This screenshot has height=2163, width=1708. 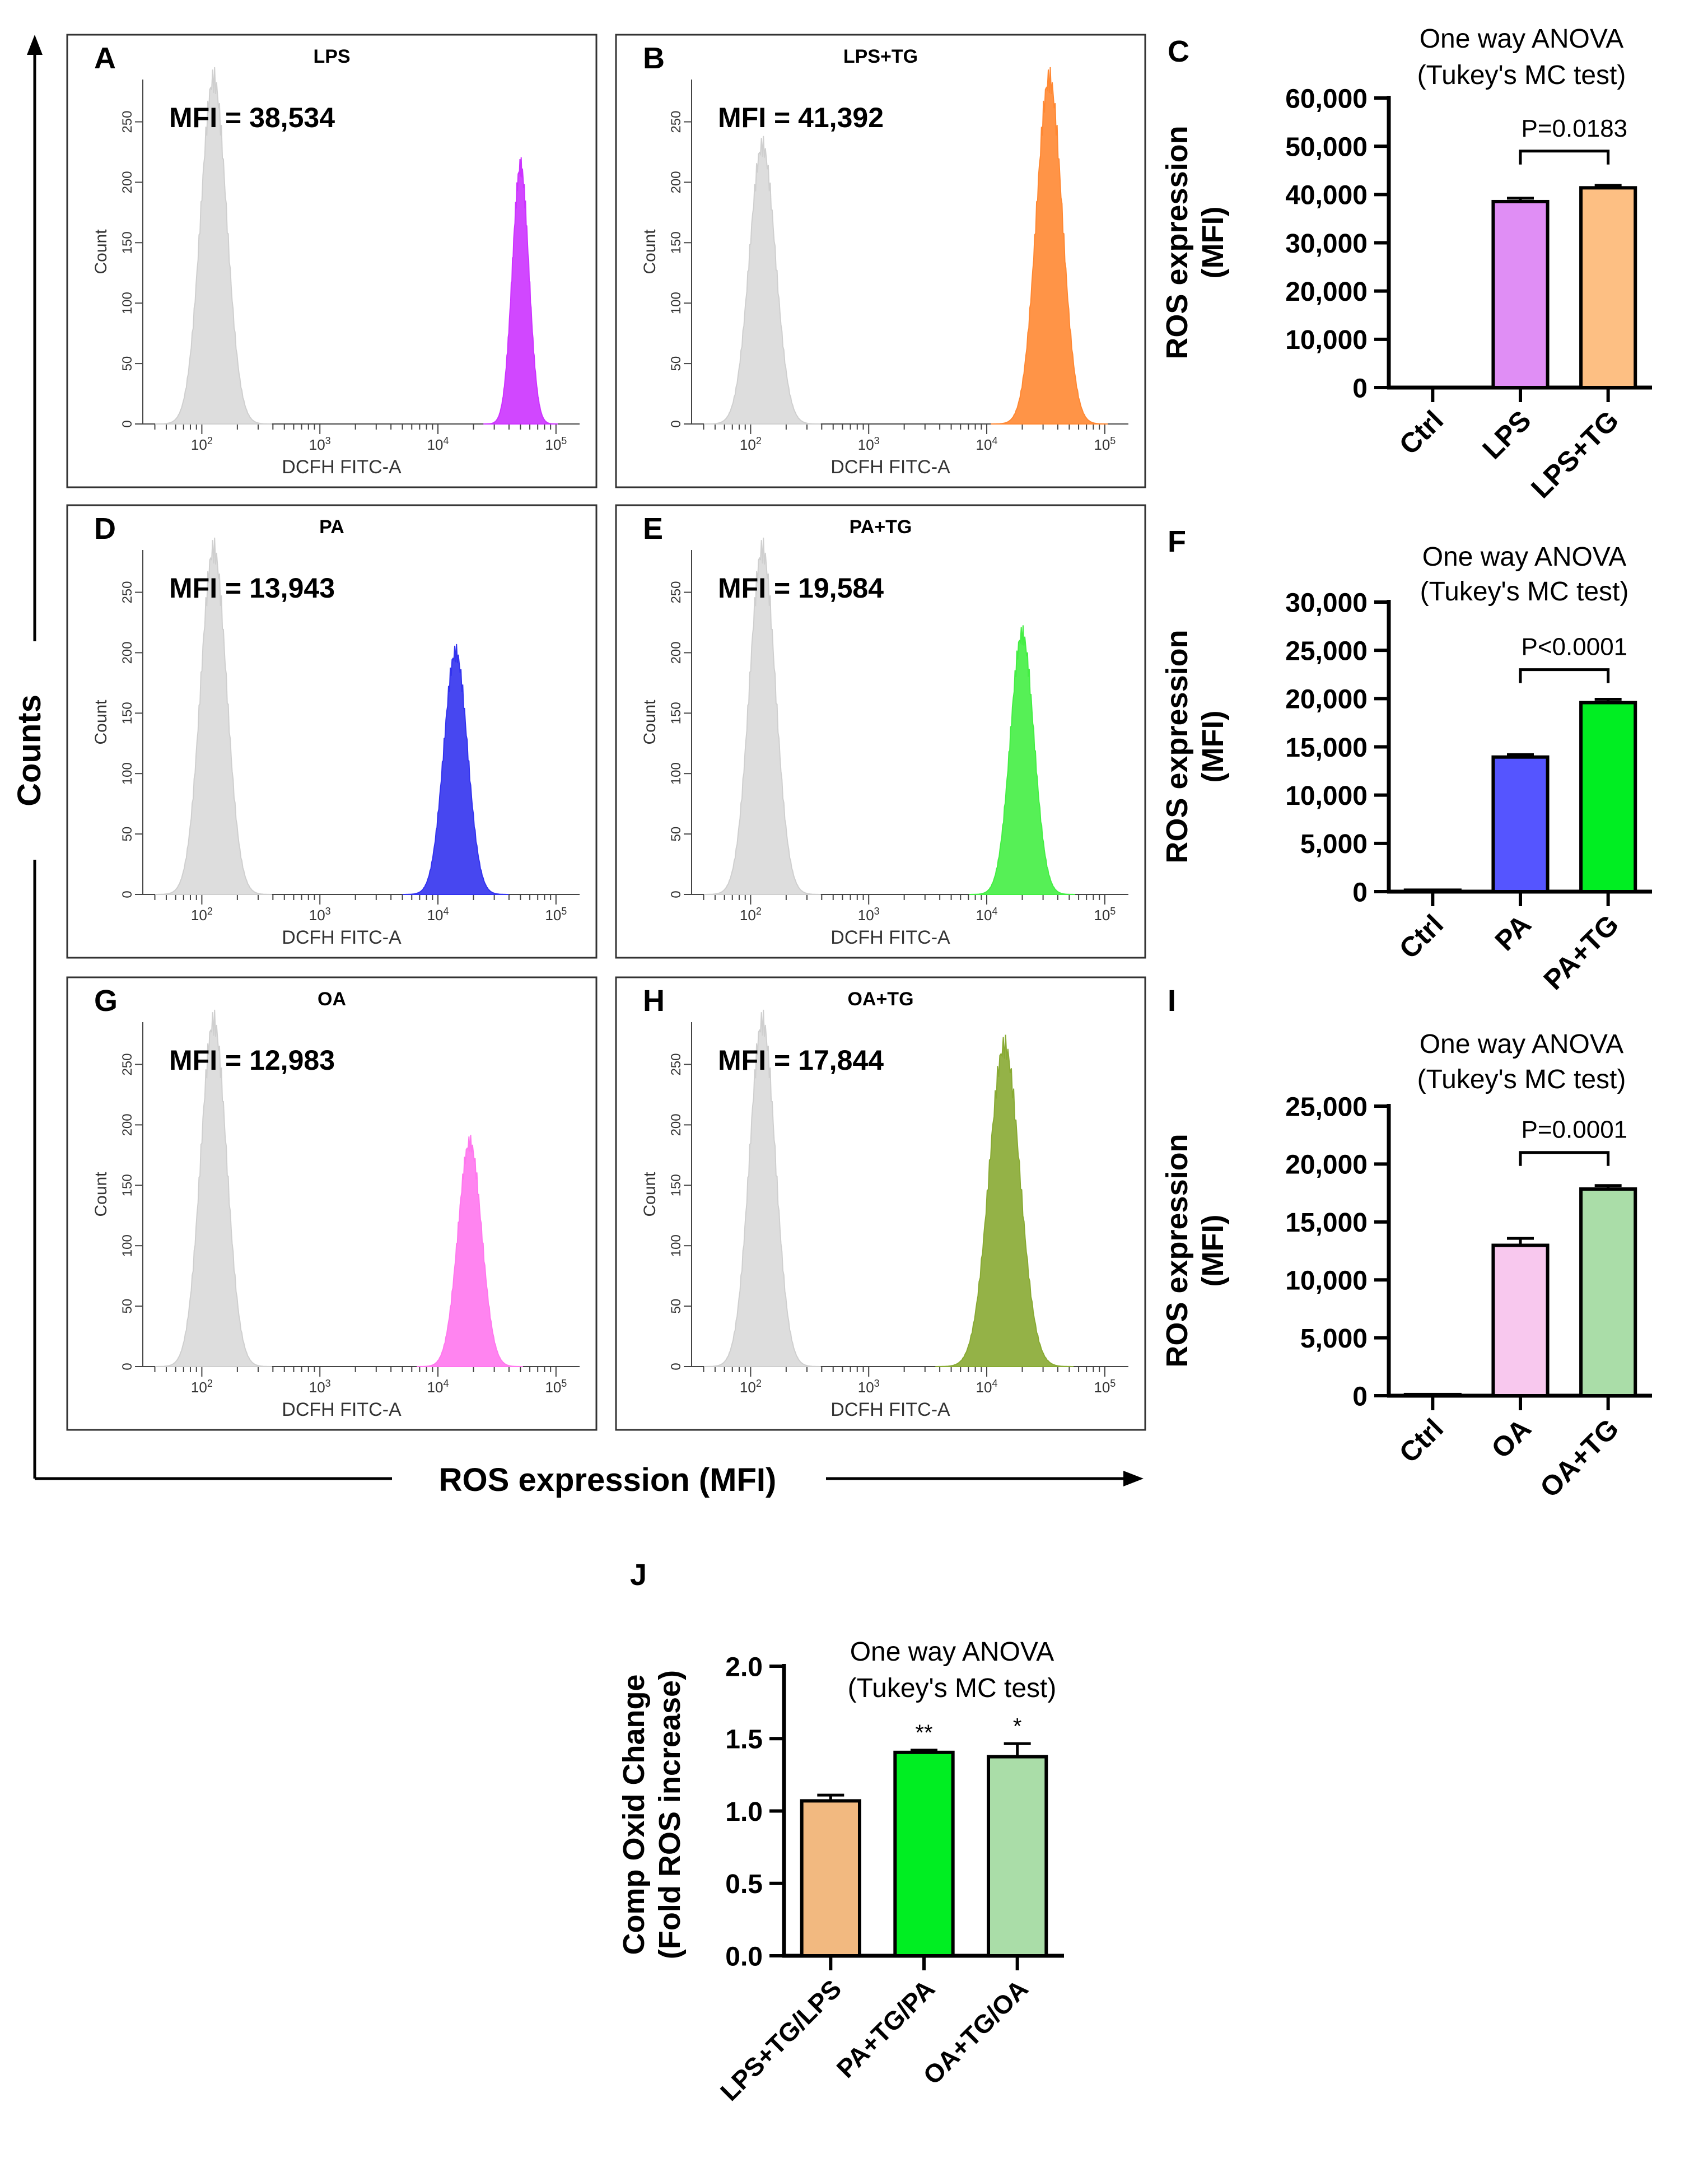 What do you see at coordinates (1023, 760) in the screenshot?
I see `sample-histogram-E` at bounding box center [1023, 760].